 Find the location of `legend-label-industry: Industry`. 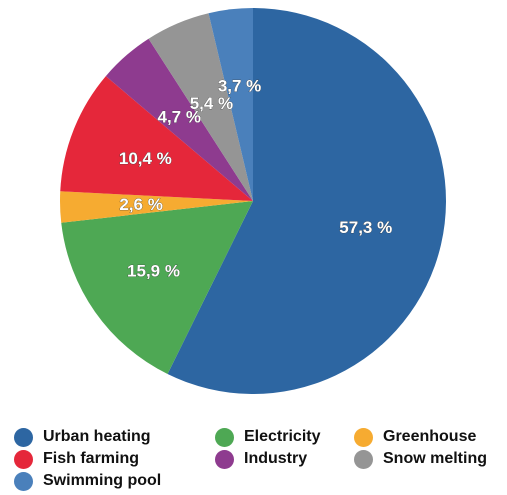

legend-label-industry: Industry is located at coordinates (276, 458).